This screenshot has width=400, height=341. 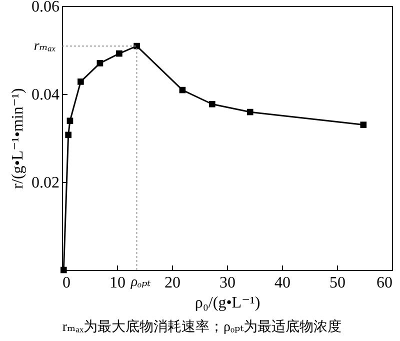 What do you see at coordinates (46, 183) in the screenshot?
I see `y-tick-label: 0.02` at bounding box center [46, 183].